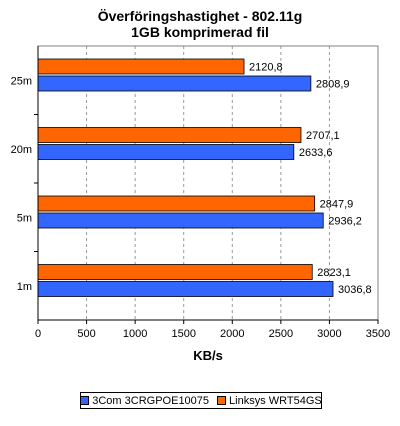 This screenshot has width=400, height=426. I want to click on data-label-linksys: 2823,1, so click(334, 273).